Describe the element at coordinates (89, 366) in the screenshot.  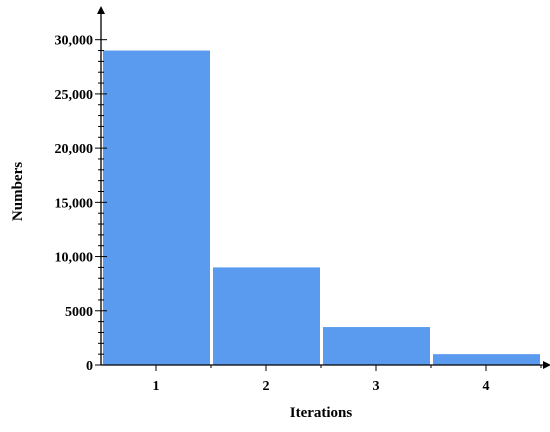
I see `y-tick-label: 0` at that location.